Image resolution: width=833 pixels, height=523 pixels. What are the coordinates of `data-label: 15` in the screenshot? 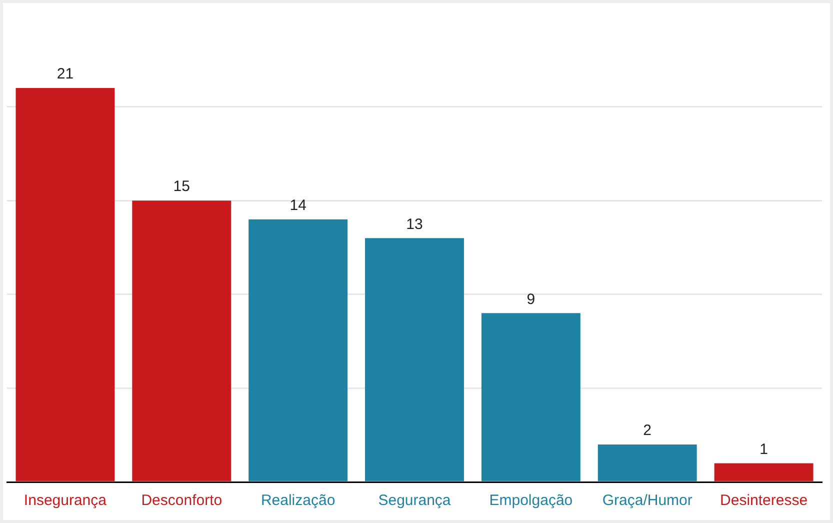 It's located at (181, 187).